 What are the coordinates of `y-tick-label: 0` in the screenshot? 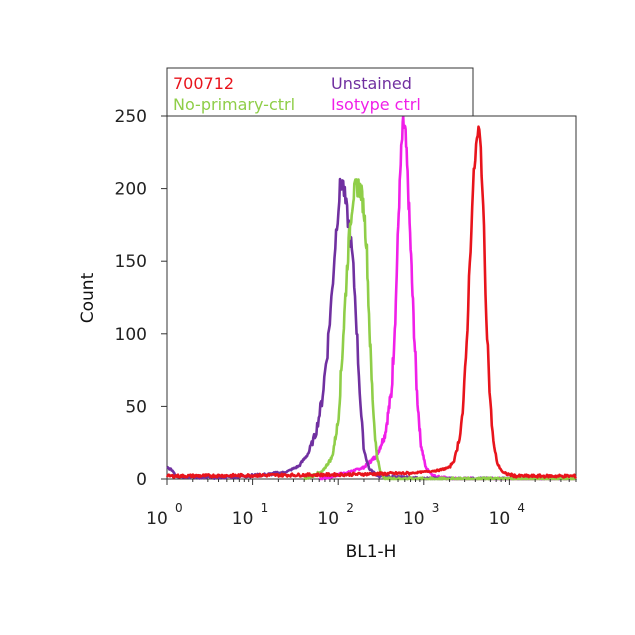 It's located at (141, 480).